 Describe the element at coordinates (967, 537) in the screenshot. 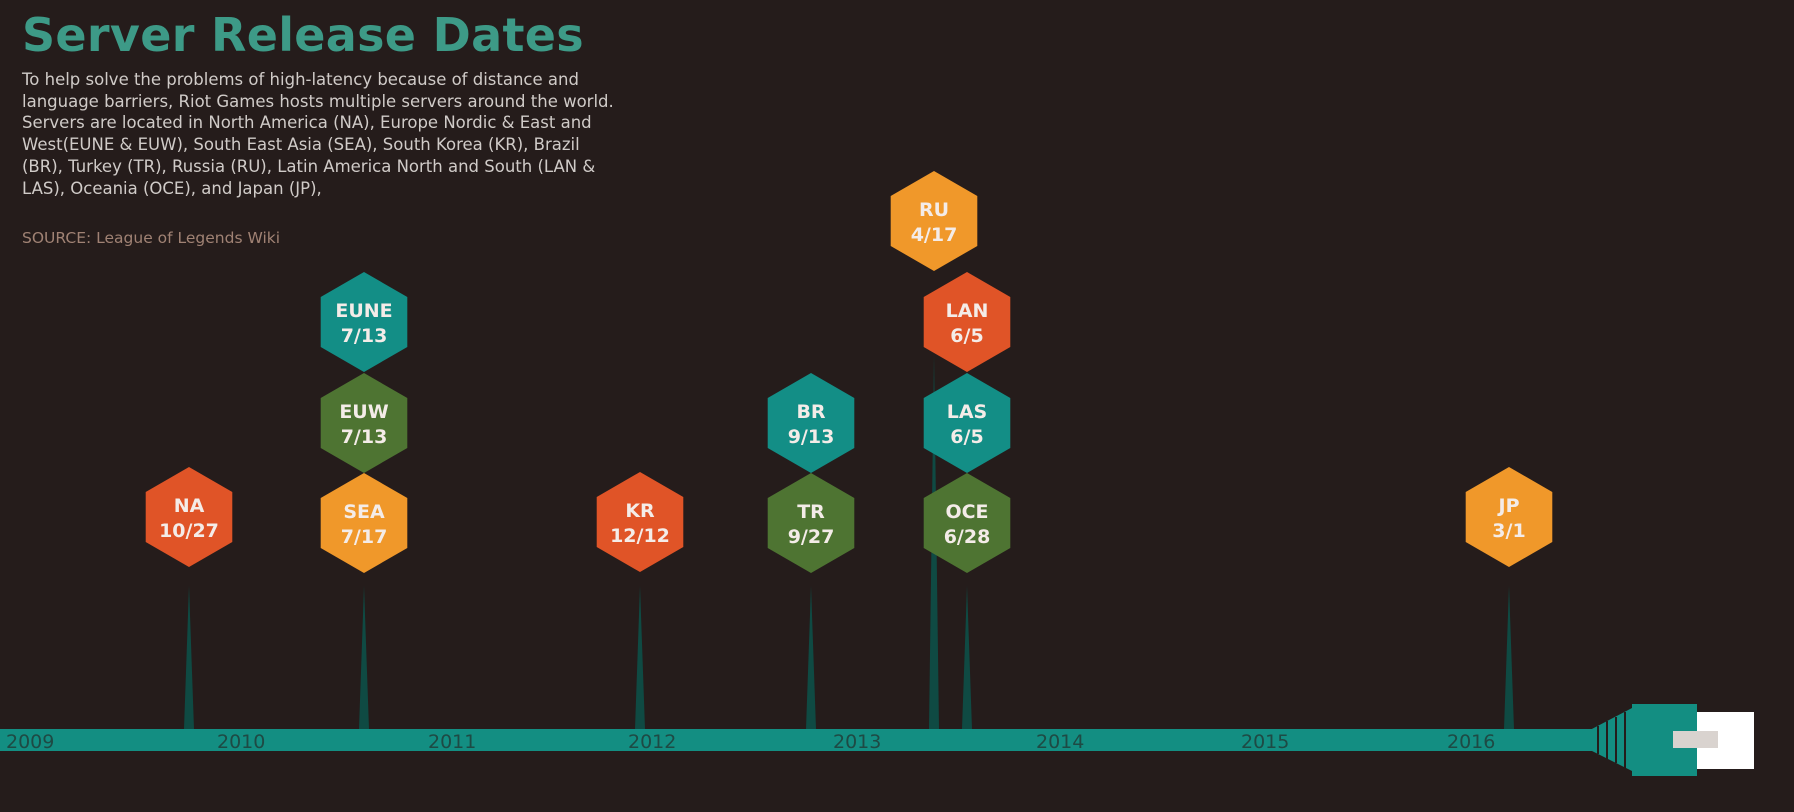

I see `server-date: 6/28` at that location.